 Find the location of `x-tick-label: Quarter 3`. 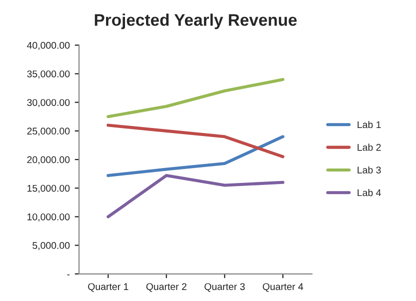

x-tick-label: Quarter 3 is located at coordinates (224, 287).